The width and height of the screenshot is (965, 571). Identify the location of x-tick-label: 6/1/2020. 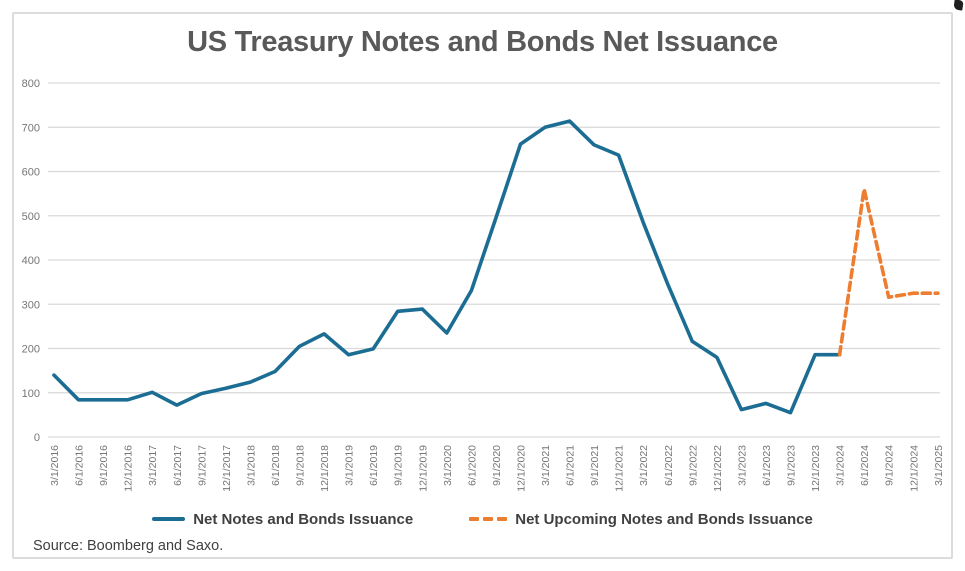
(472, 465).